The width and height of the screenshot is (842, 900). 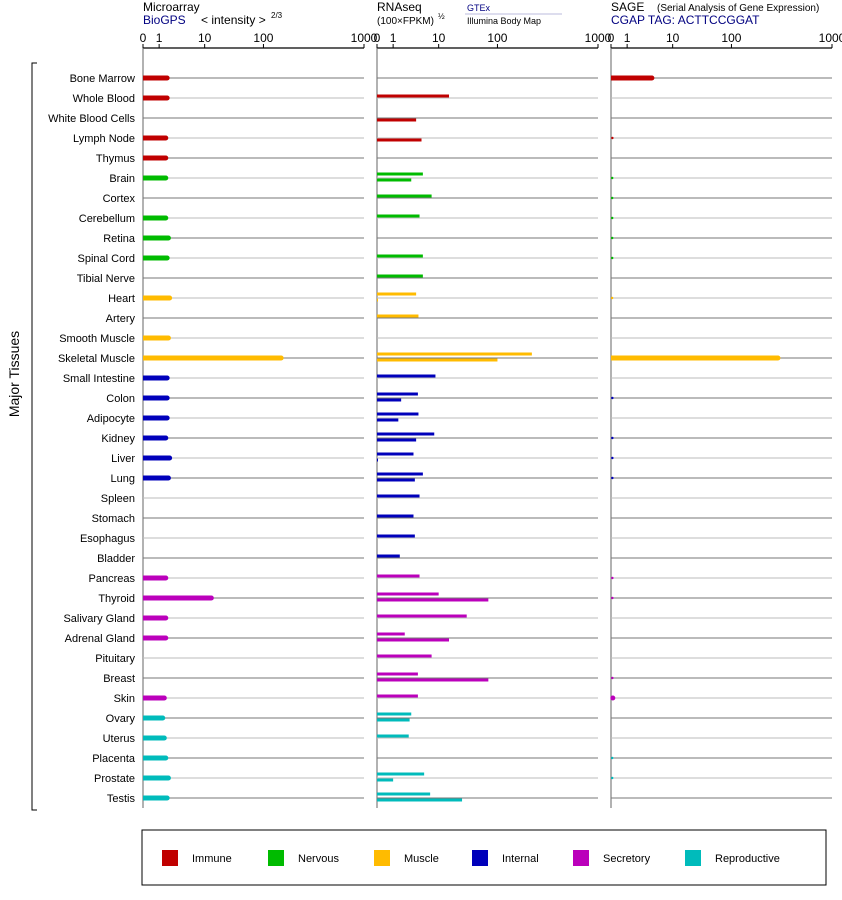 What do you see at coordinates (685, 20) in the screenshot?
I see `sage-subtitle: CGAP TAG: ACTTCCGGAT` at bounding box center [685, 20].